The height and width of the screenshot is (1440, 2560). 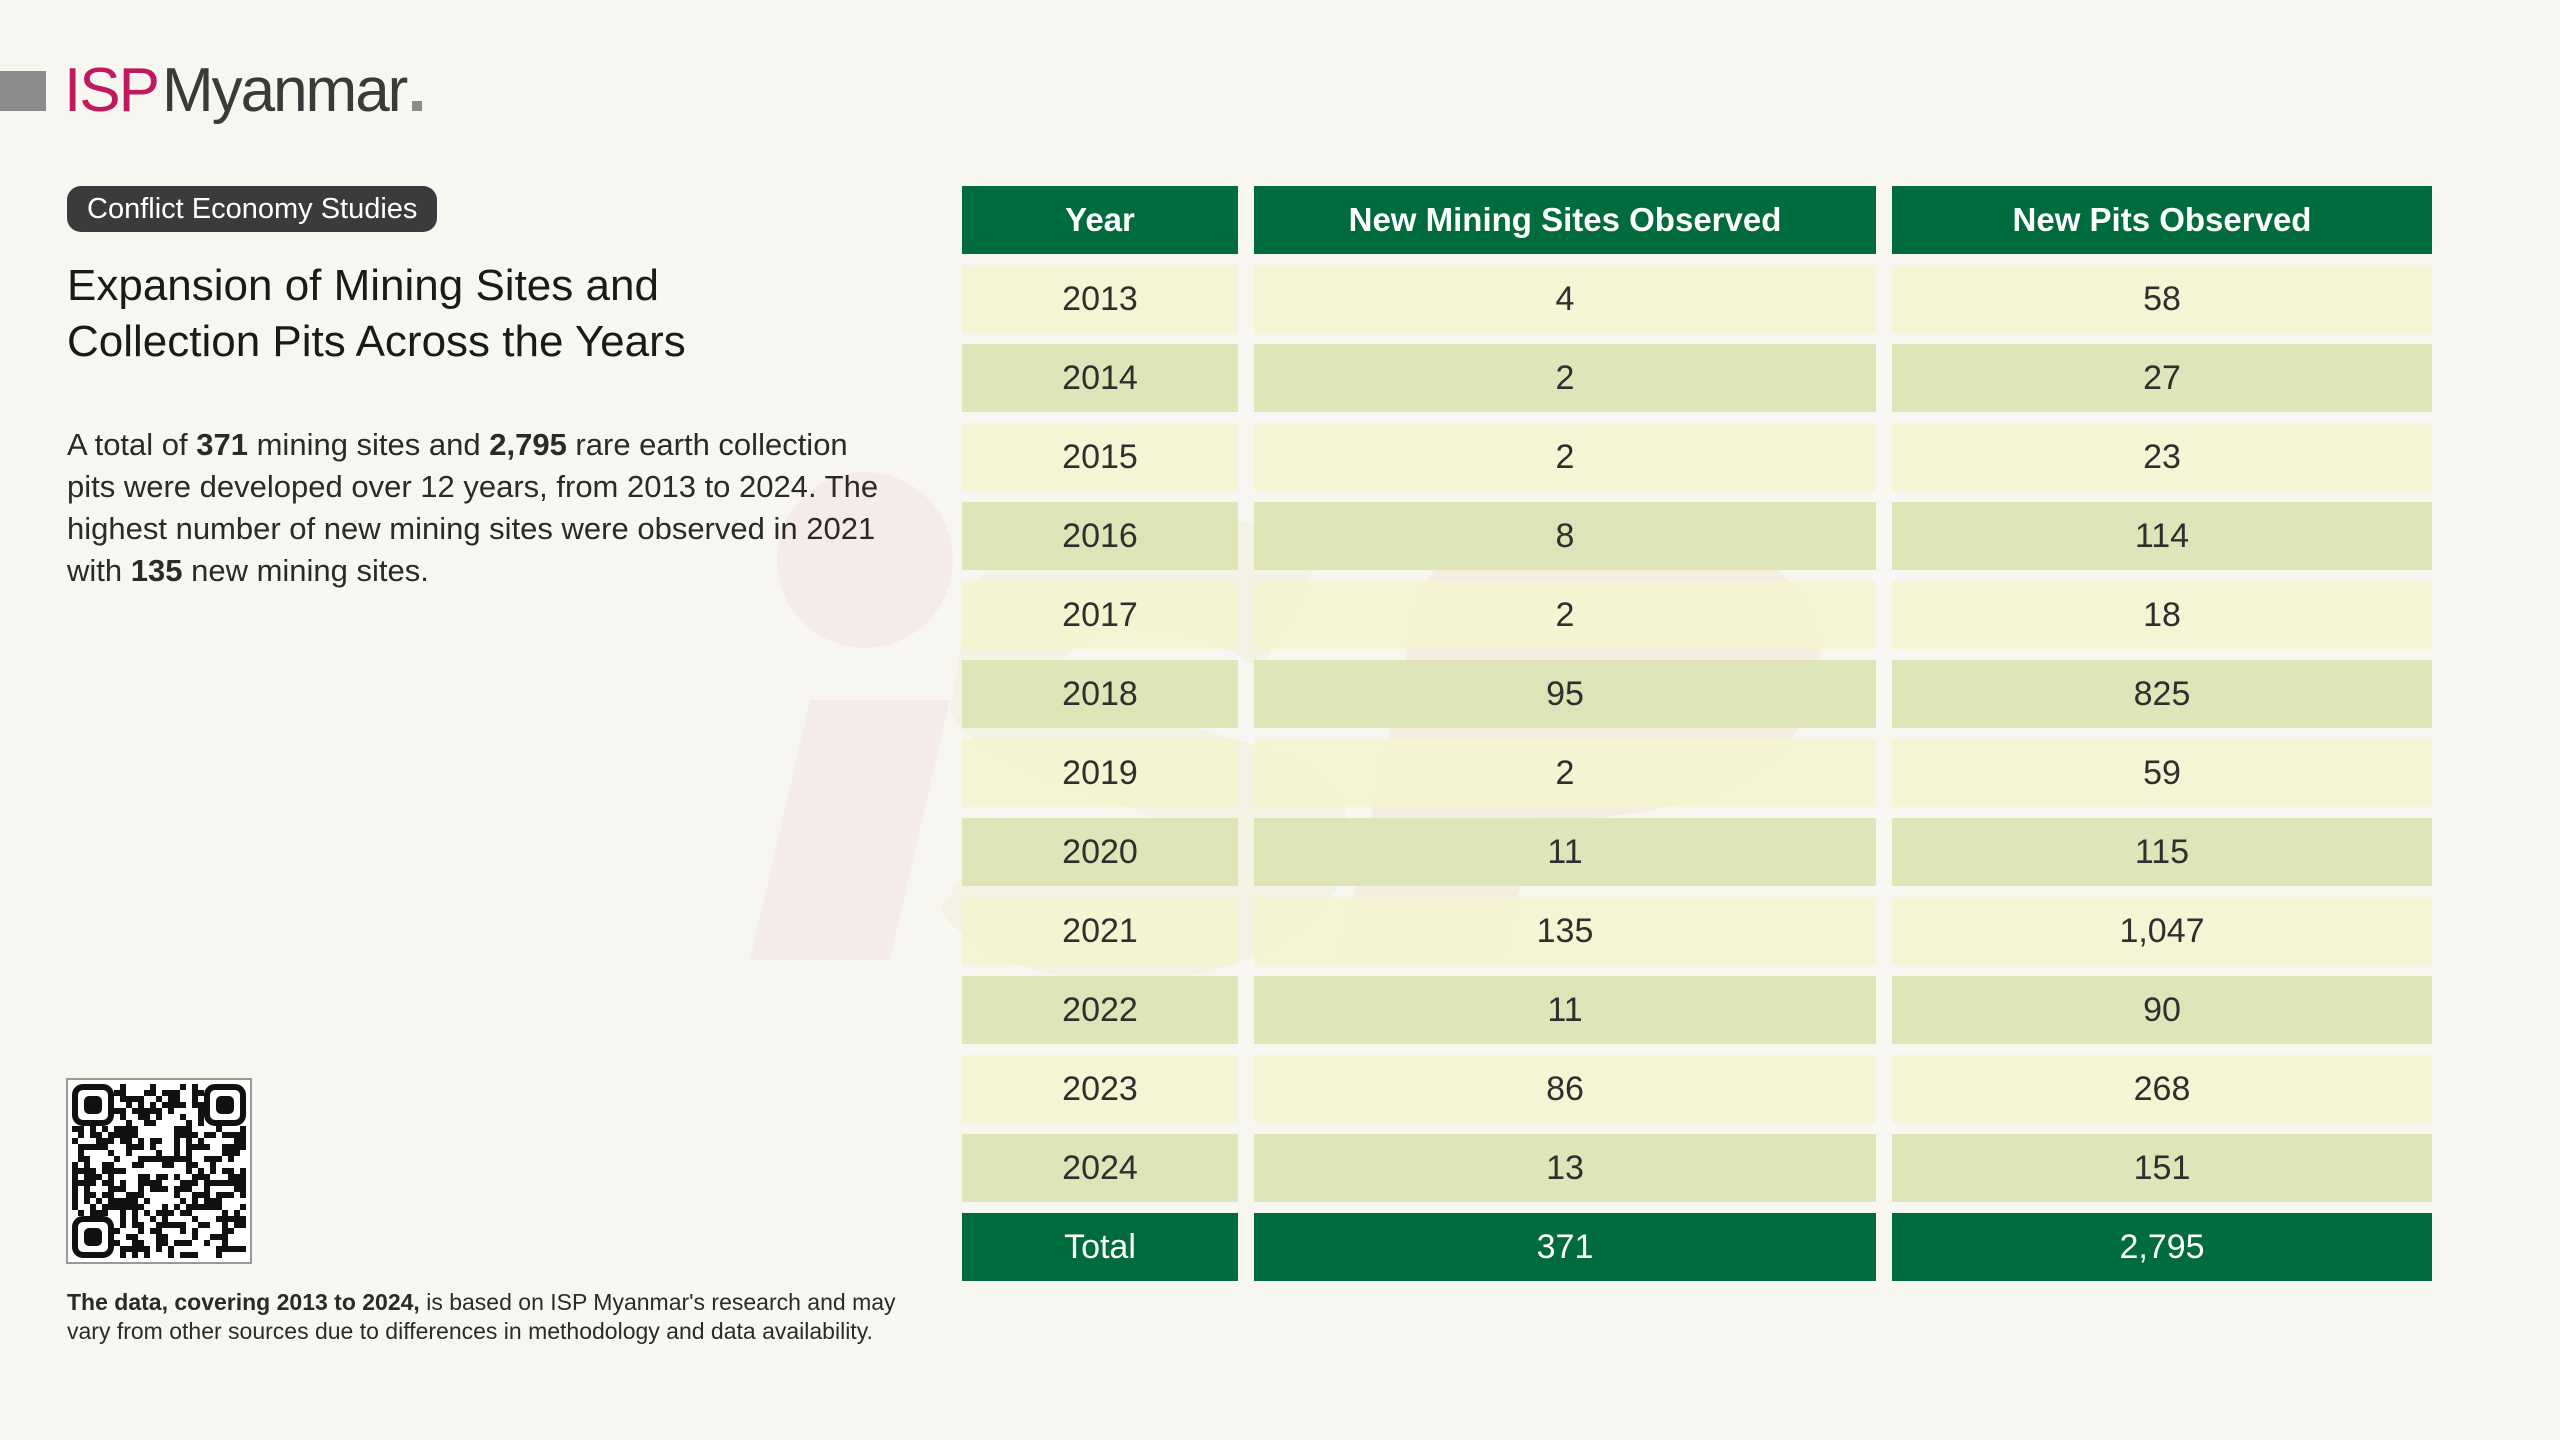 I want to click on cell-year: 2022, so click(x=1100, y=1010).